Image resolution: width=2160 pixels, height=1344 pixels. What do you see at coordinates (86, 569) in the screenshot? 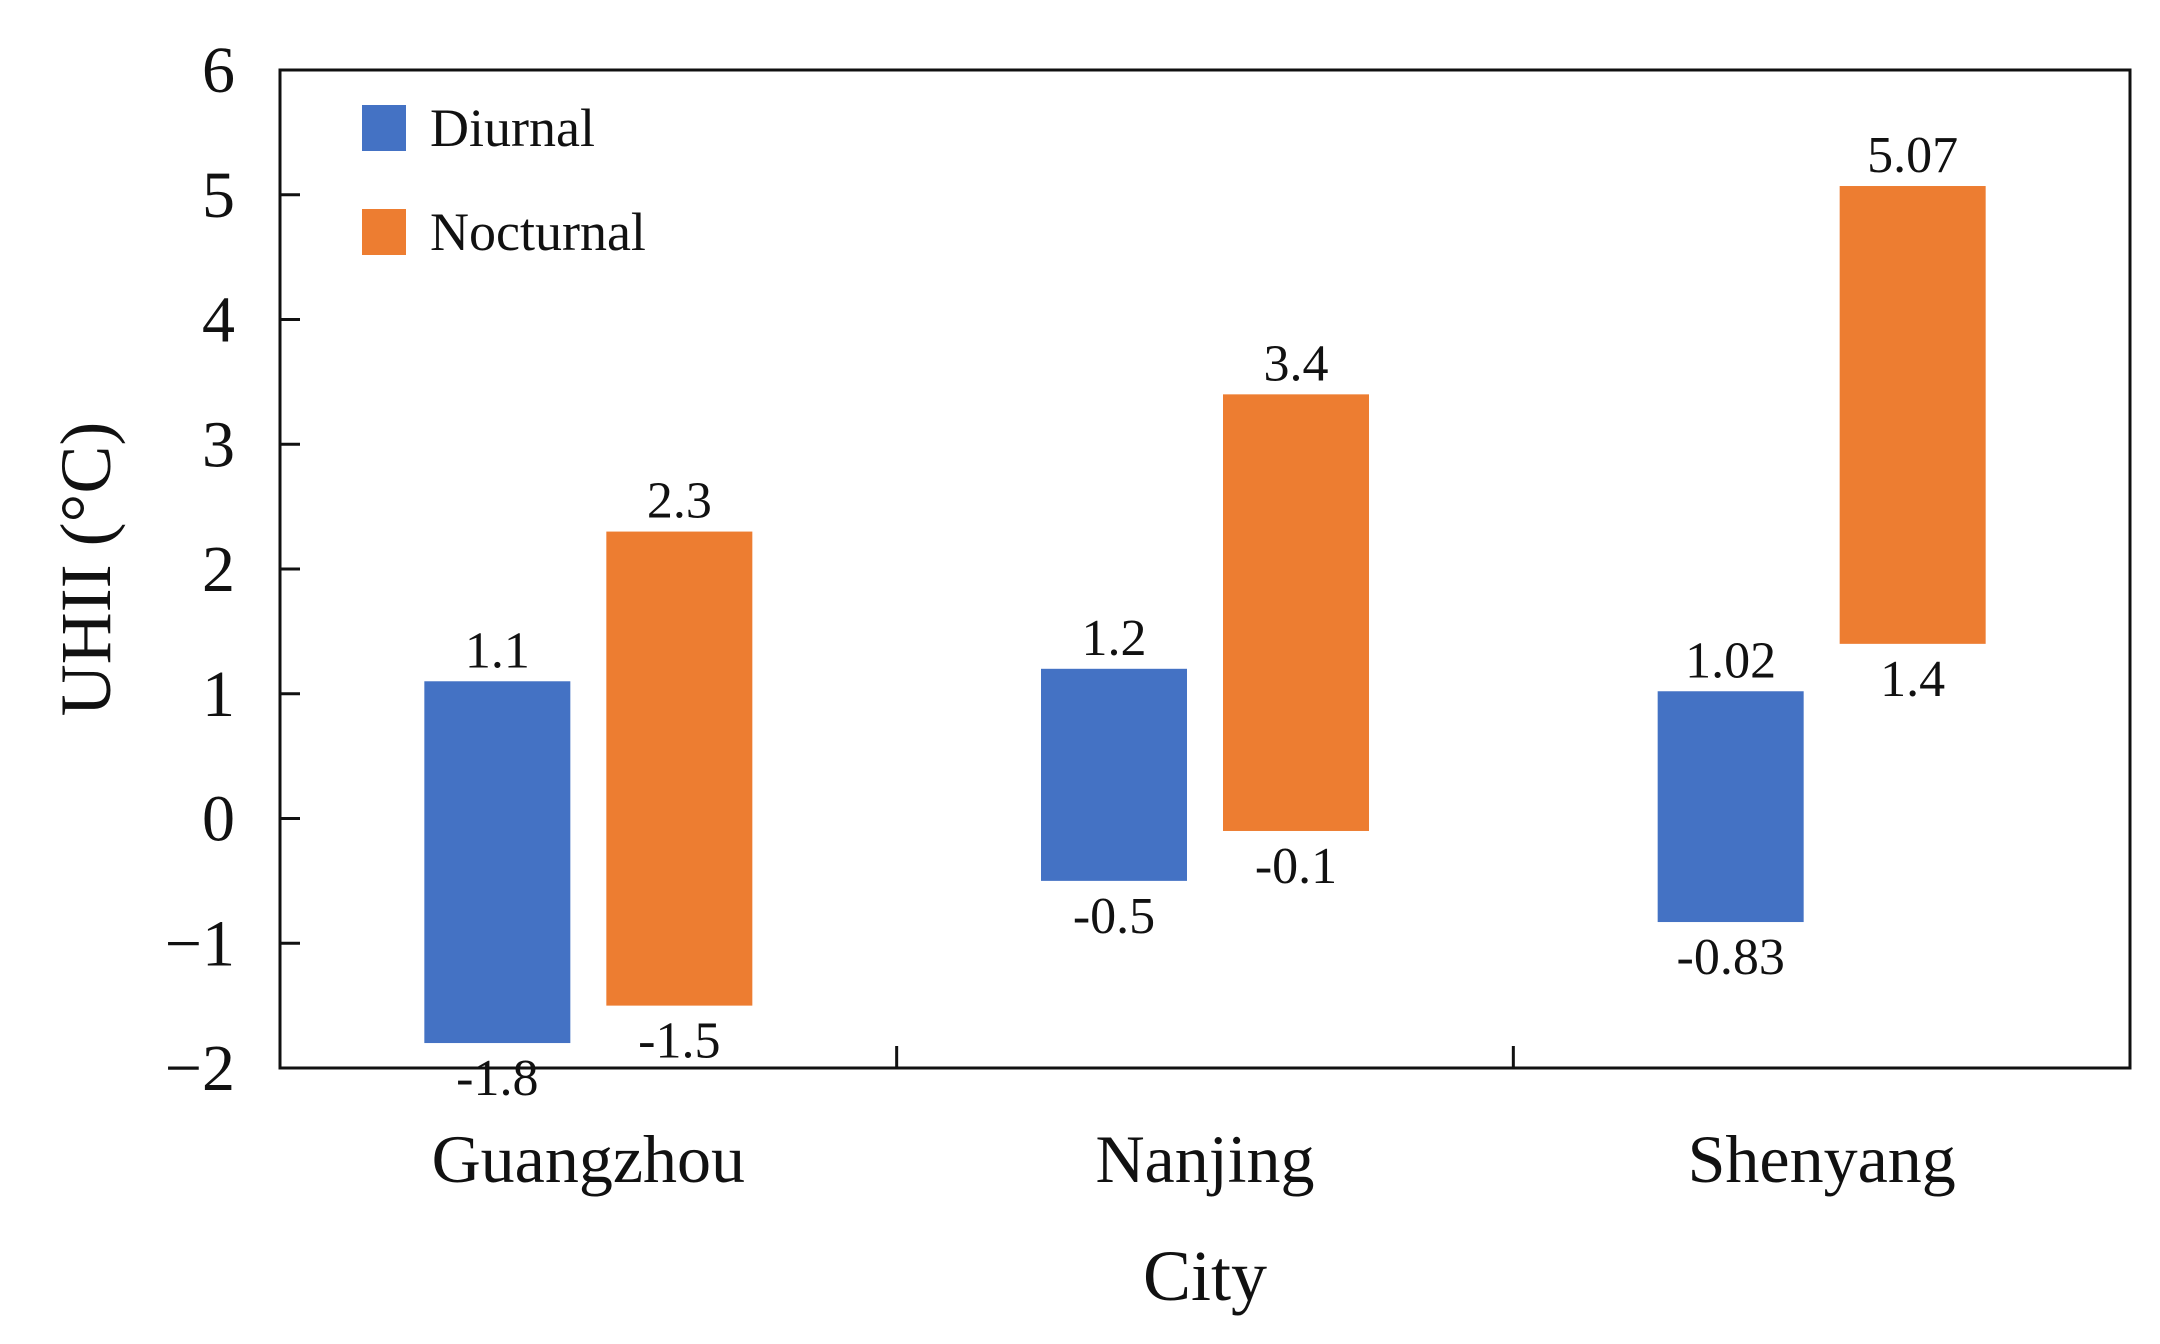
I see `y-axis-title: UHII (°C)` at bounding box center [86, 569].